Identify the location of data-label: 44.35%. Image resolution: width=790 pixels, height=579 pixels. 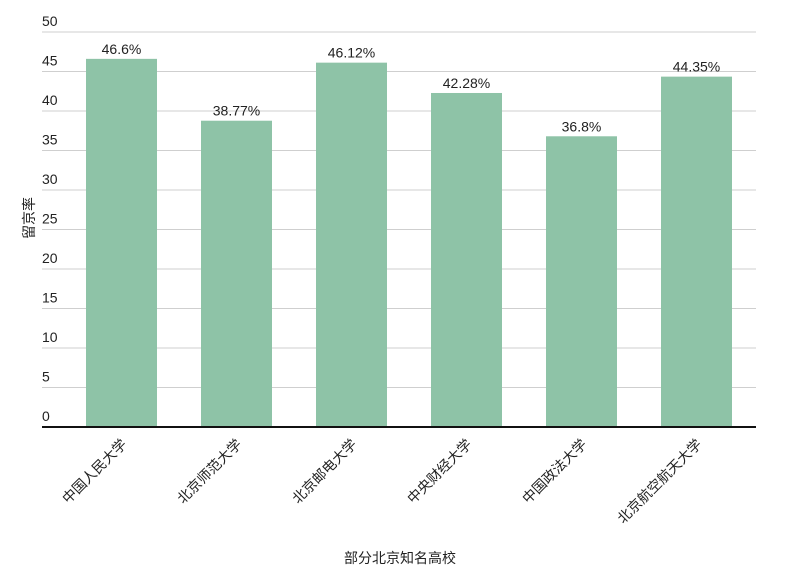
(696, 67).